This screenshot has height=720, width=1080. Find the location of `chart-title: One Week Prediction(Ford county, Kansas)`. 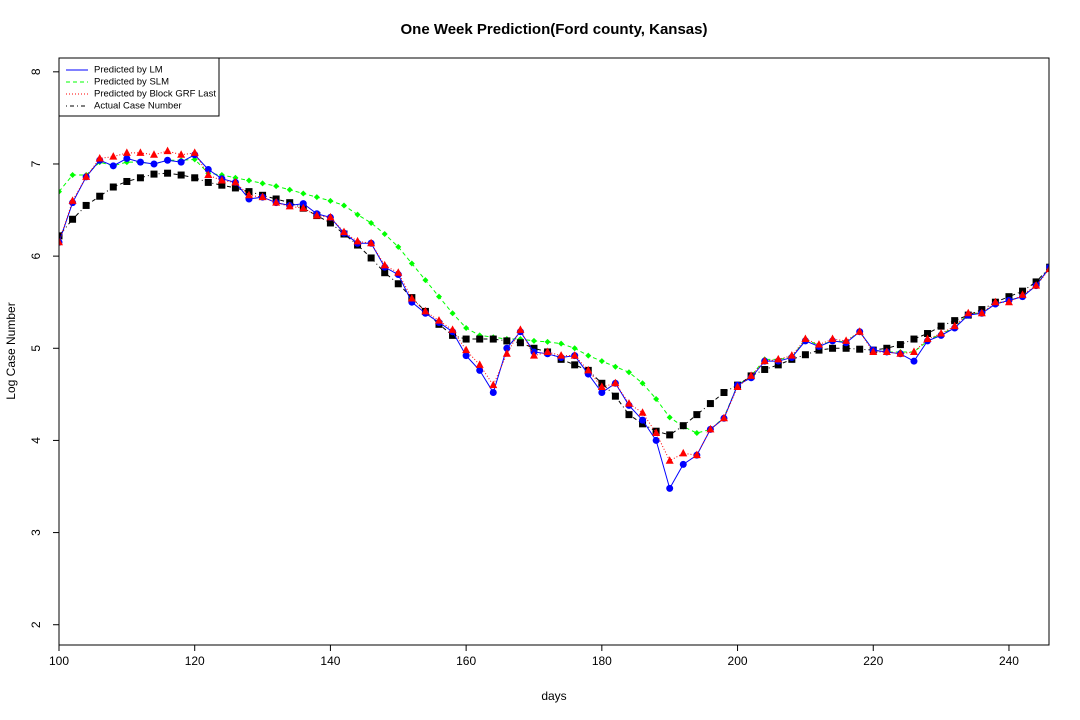

chart-title: One Week Prediction(Ford county, Kansas) is located at coordinates (553, 29).